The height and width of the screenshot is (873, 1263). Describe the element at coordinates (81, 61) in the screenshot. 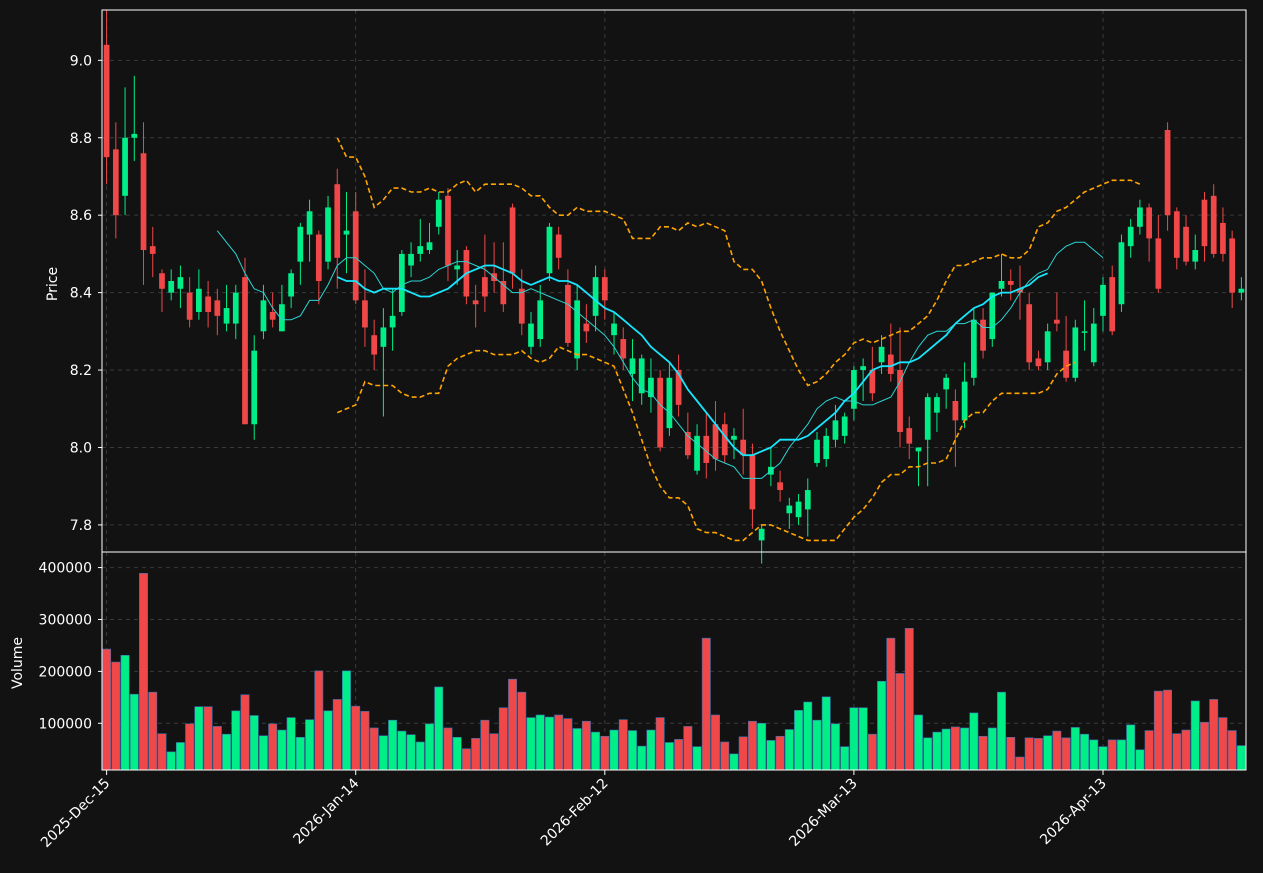

I see `price-tick-label: 9.0` at that location.